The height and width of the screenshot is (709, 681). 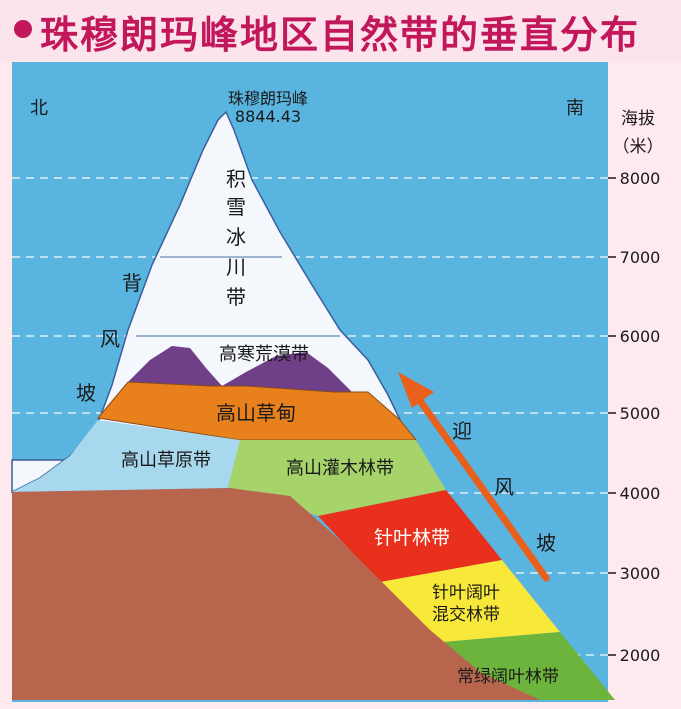 What do you see at coordinates (340, 35) in the screenshot?
I see `page-title: 珠穆朗玛峰地区自然带的垂直分布` at bounding box center [340, 35].